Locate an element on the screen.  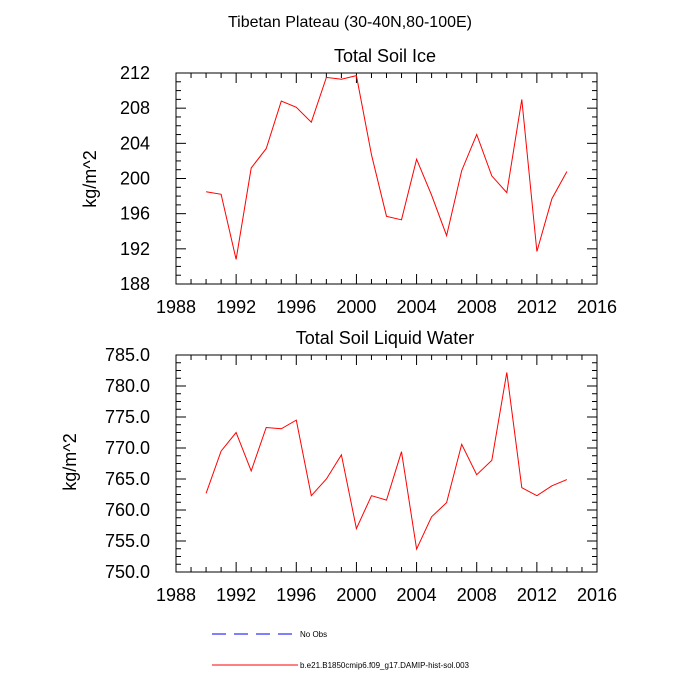
y-tick-label: 200 is located at coordinates (135, 179).